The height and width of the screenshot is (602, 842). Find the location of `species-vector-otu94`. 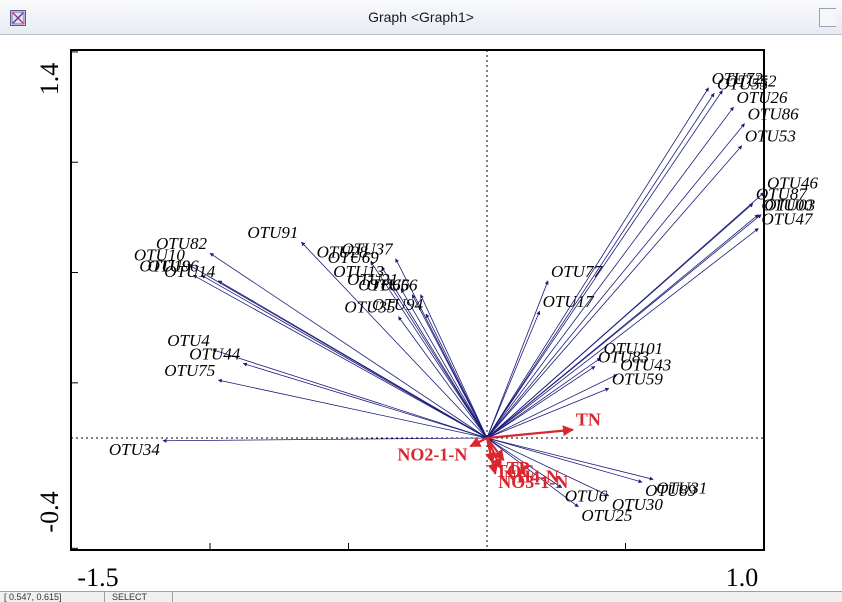

species-vector-otu94 is located at coordinates (456, 376).